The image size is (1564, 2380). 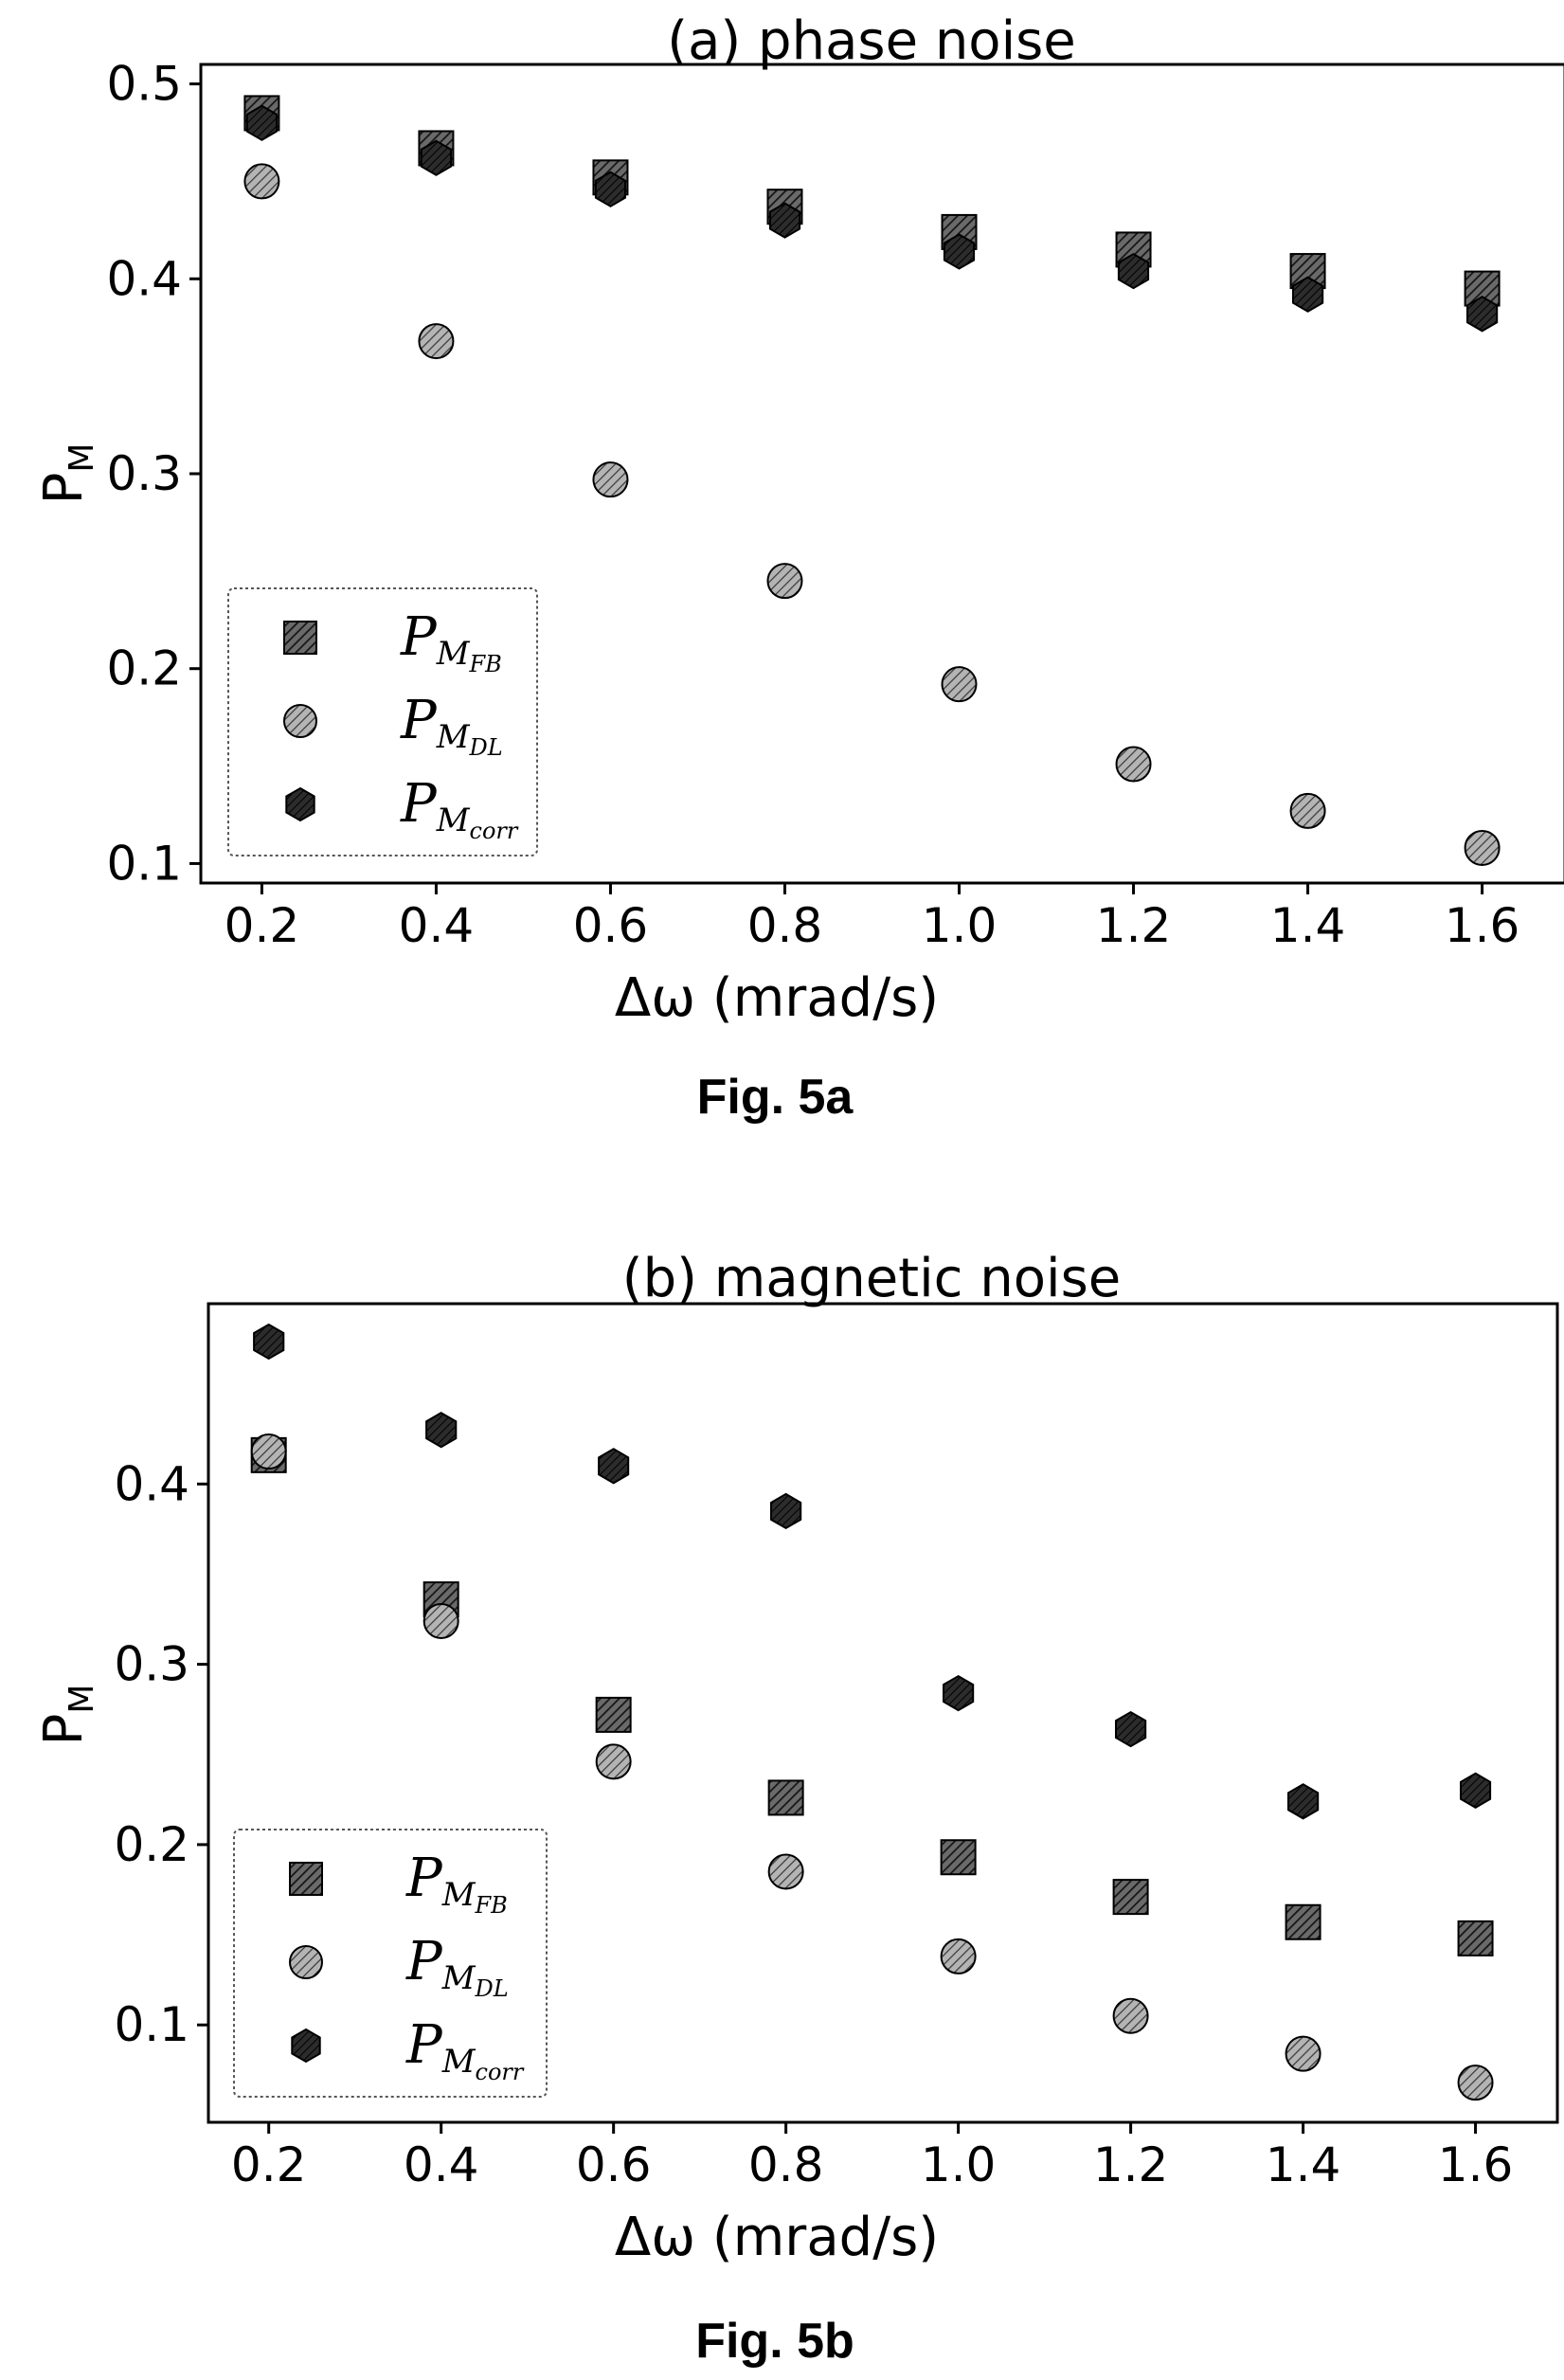 I want to click on chart-title: (b) magnetic noise, so click(x=871, y=1278).